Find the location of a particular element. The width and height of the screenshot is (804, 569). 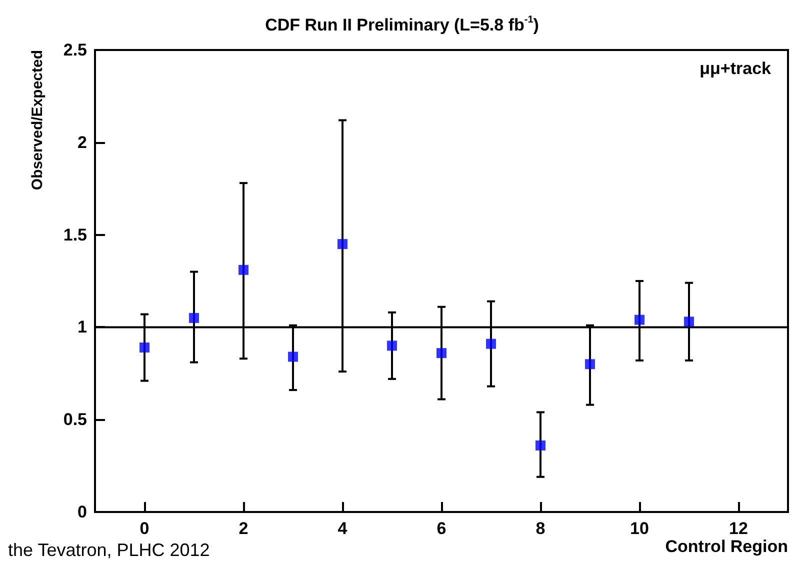

y-tick-label: 1.5 is located at coordinates (75, 234).